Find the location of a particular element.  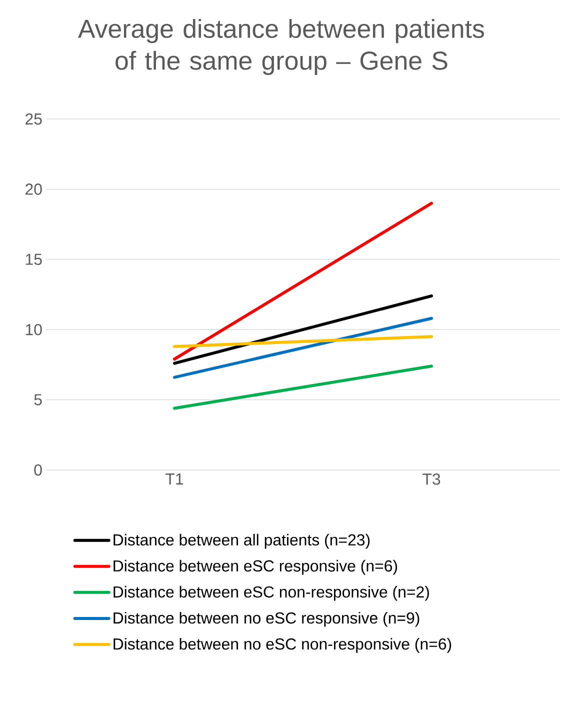

legend-label: Distance between no eSC non-responsive (n=6) is located at coordinates (283, 645).